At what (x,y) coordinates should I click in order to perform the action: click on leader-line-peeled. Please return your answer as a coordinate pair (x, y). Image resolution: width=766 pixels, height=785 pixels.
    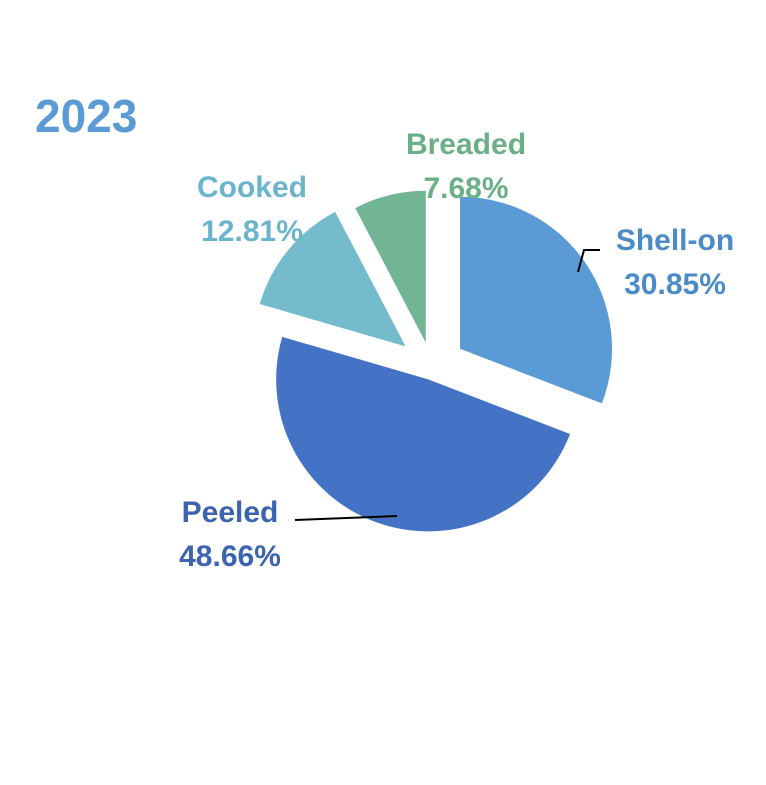
    Looking at the image, I should click on (346, 518).